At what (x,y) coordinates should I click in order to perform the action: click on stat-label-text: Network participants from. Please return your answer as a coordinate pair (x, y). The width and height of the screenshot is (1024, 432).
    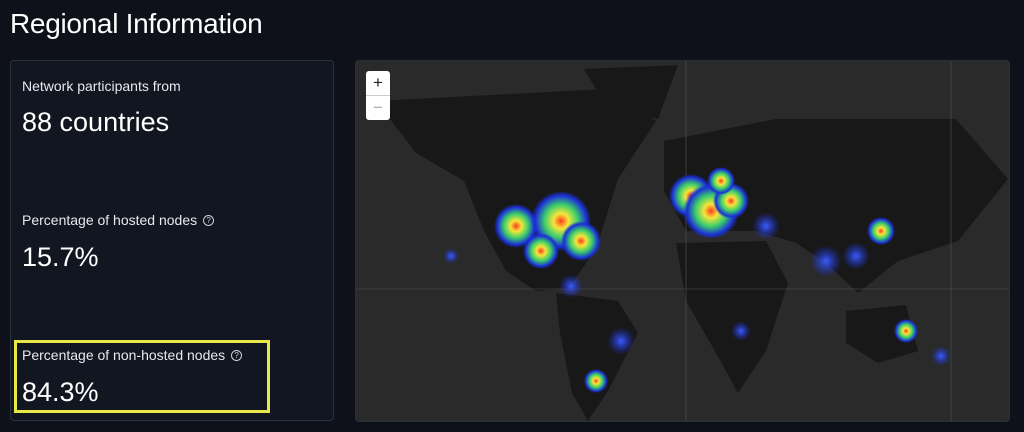
    Looking at the image, I should click on (101, 86).